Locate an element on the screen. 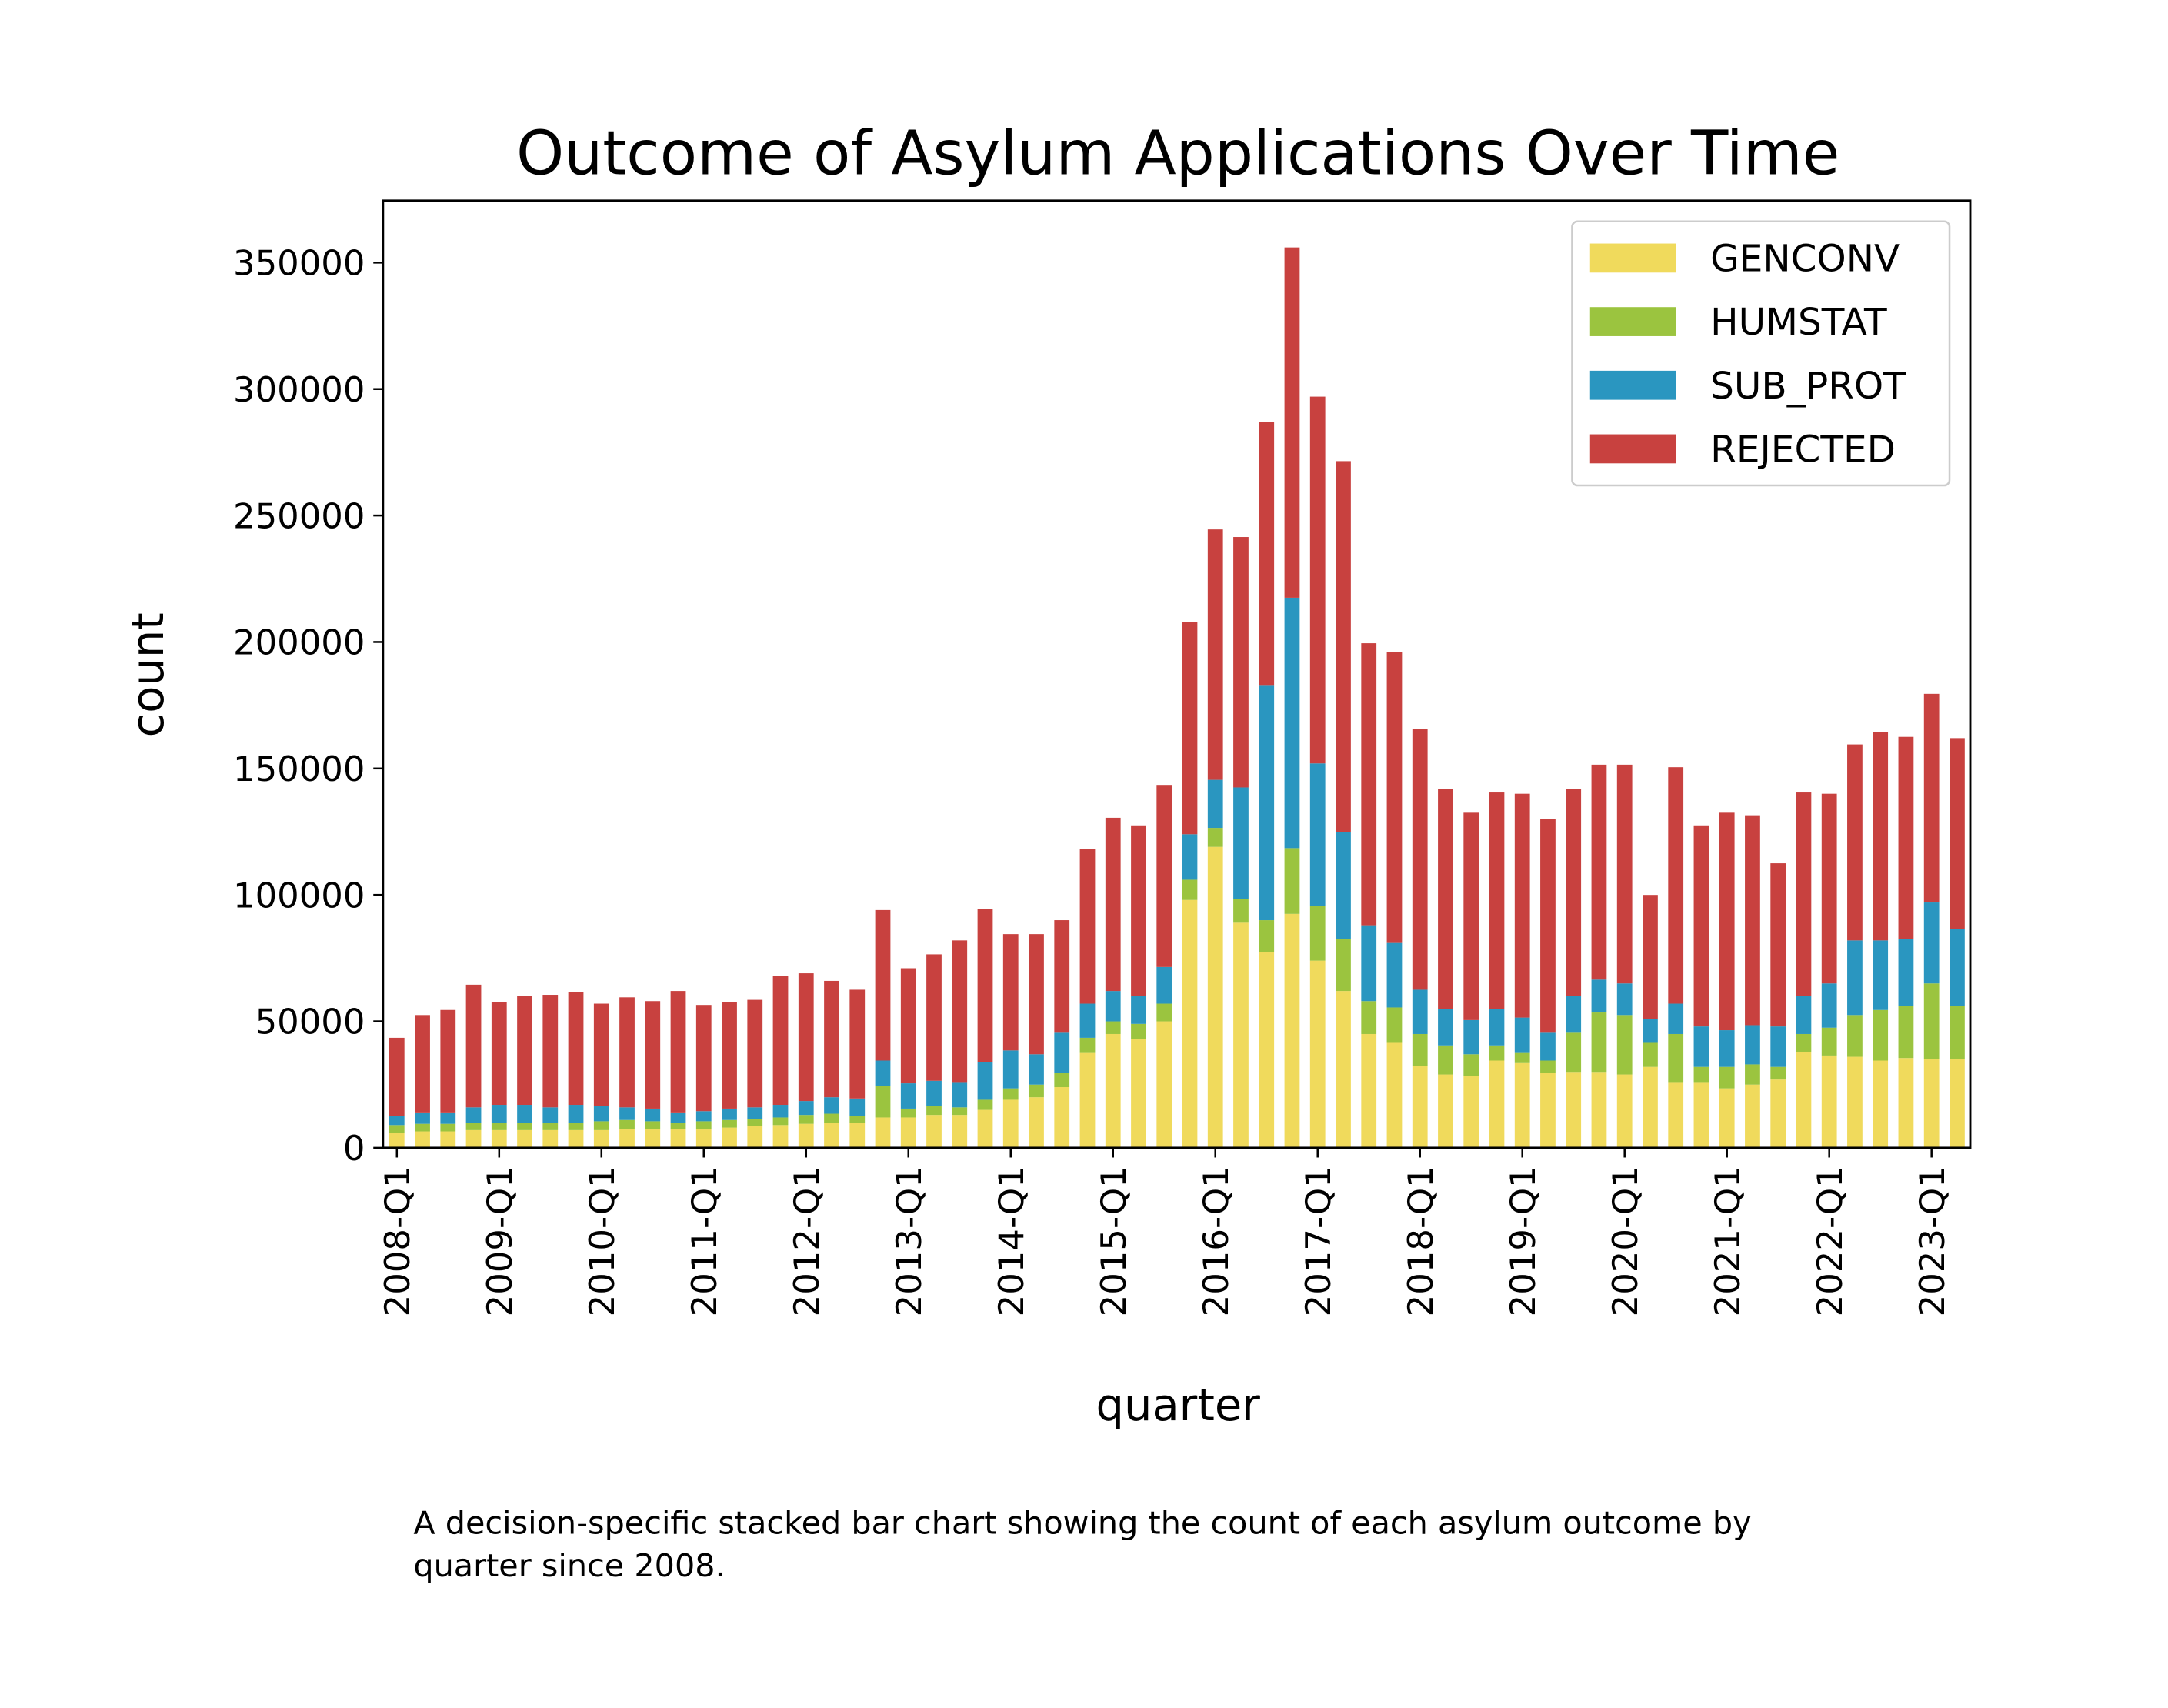  x-tick-label: 2017-Q1 is located at coordinates (1319, 1241).